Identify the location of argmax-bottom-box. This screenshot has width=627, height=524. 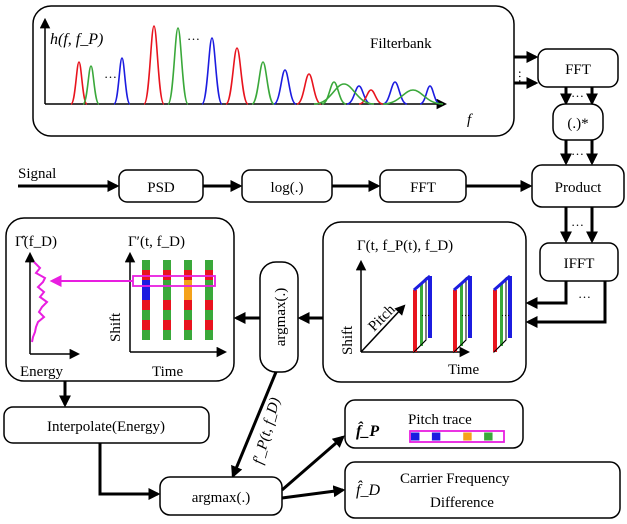
(221, 496).